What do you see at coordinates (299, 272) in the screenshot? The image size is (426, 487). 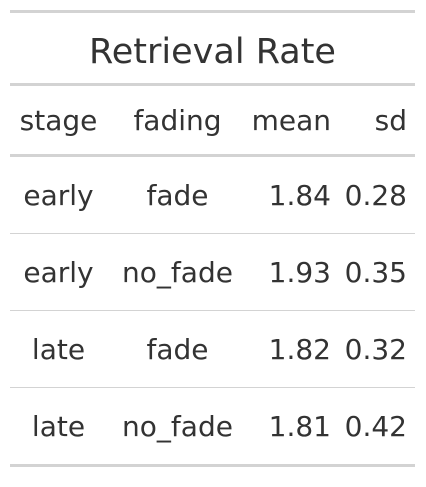 I see `cell-mean: 1.93` at bounding box center [299, 272].